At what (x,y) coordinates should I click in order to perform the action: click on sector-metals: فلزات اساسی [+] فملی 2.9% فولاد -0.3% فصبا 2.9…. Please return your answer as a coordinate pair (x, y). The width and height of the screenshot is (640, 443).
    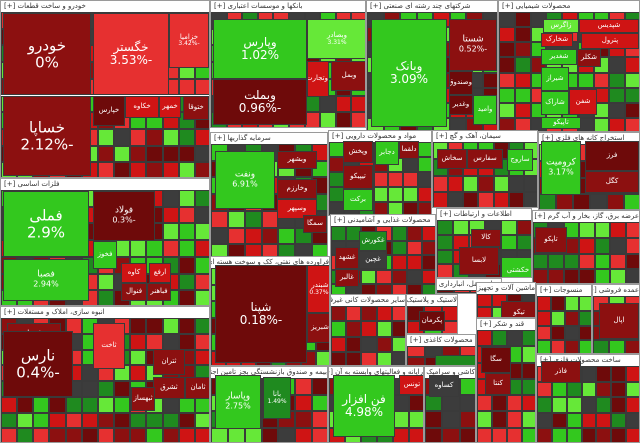
    Looking at the image, I should click on (105, 242).